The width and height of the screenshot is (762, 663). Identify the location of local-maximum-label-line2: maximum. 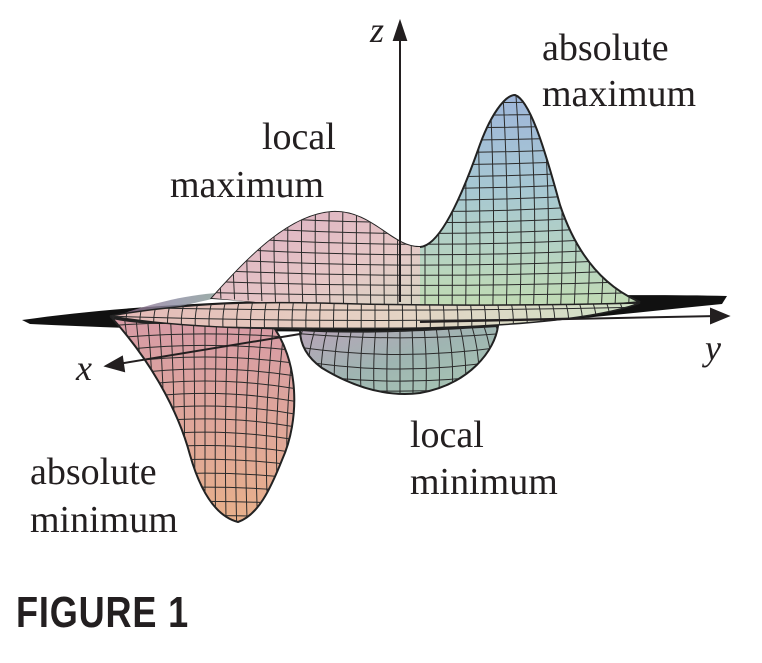
(247, 185).